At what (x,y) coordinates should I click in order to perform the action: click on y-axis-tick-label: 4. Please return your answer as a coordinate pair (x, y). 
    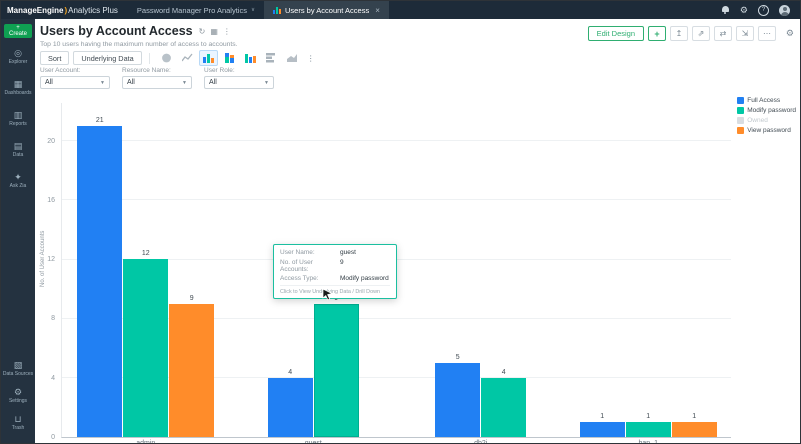
    Looking at the image, I should click on (53, 378).